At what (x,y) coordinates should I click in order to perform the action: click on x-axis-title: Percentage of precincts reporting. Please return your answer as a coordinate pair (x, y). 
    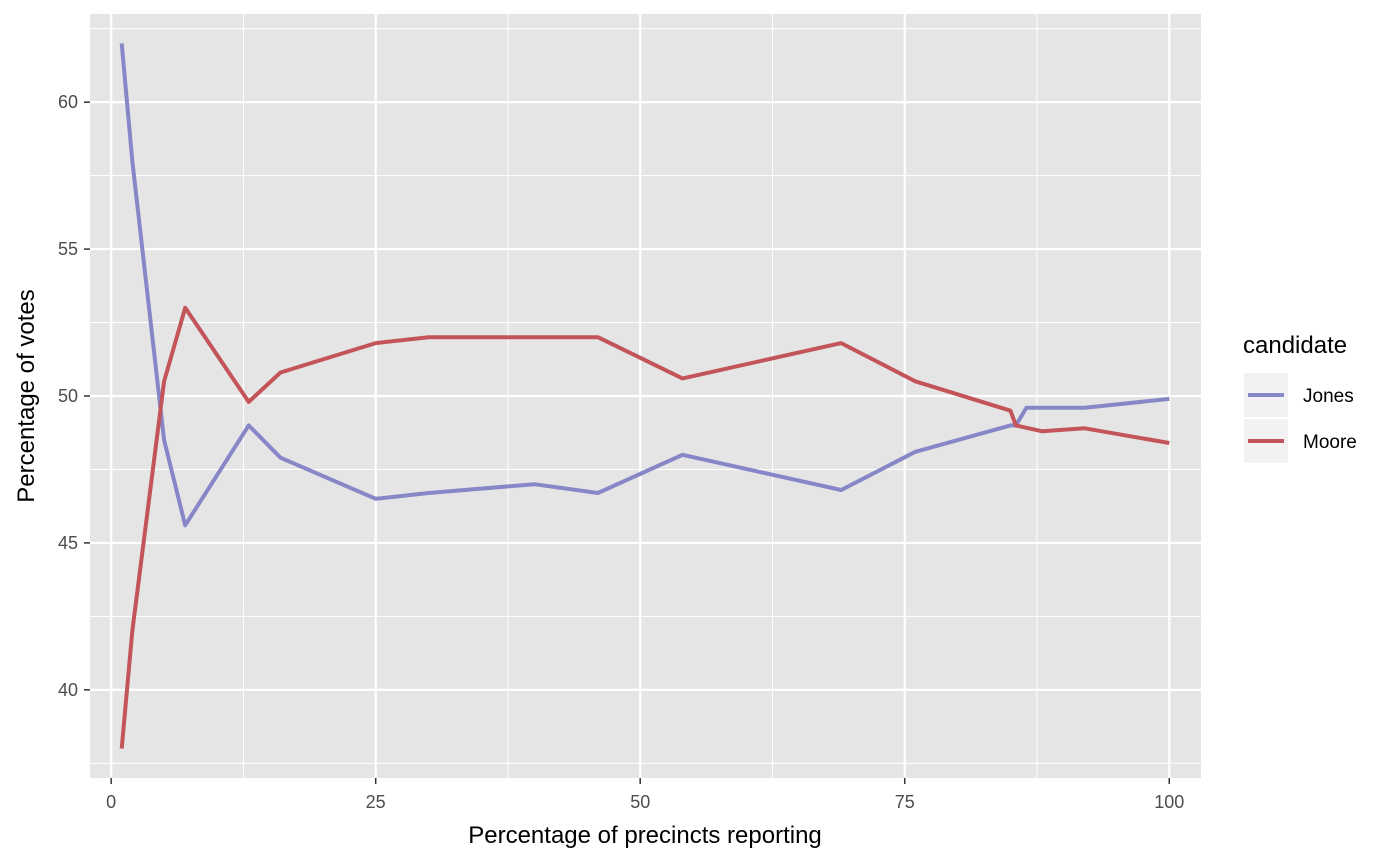
    Looking at the image, I should click on (645, 835).